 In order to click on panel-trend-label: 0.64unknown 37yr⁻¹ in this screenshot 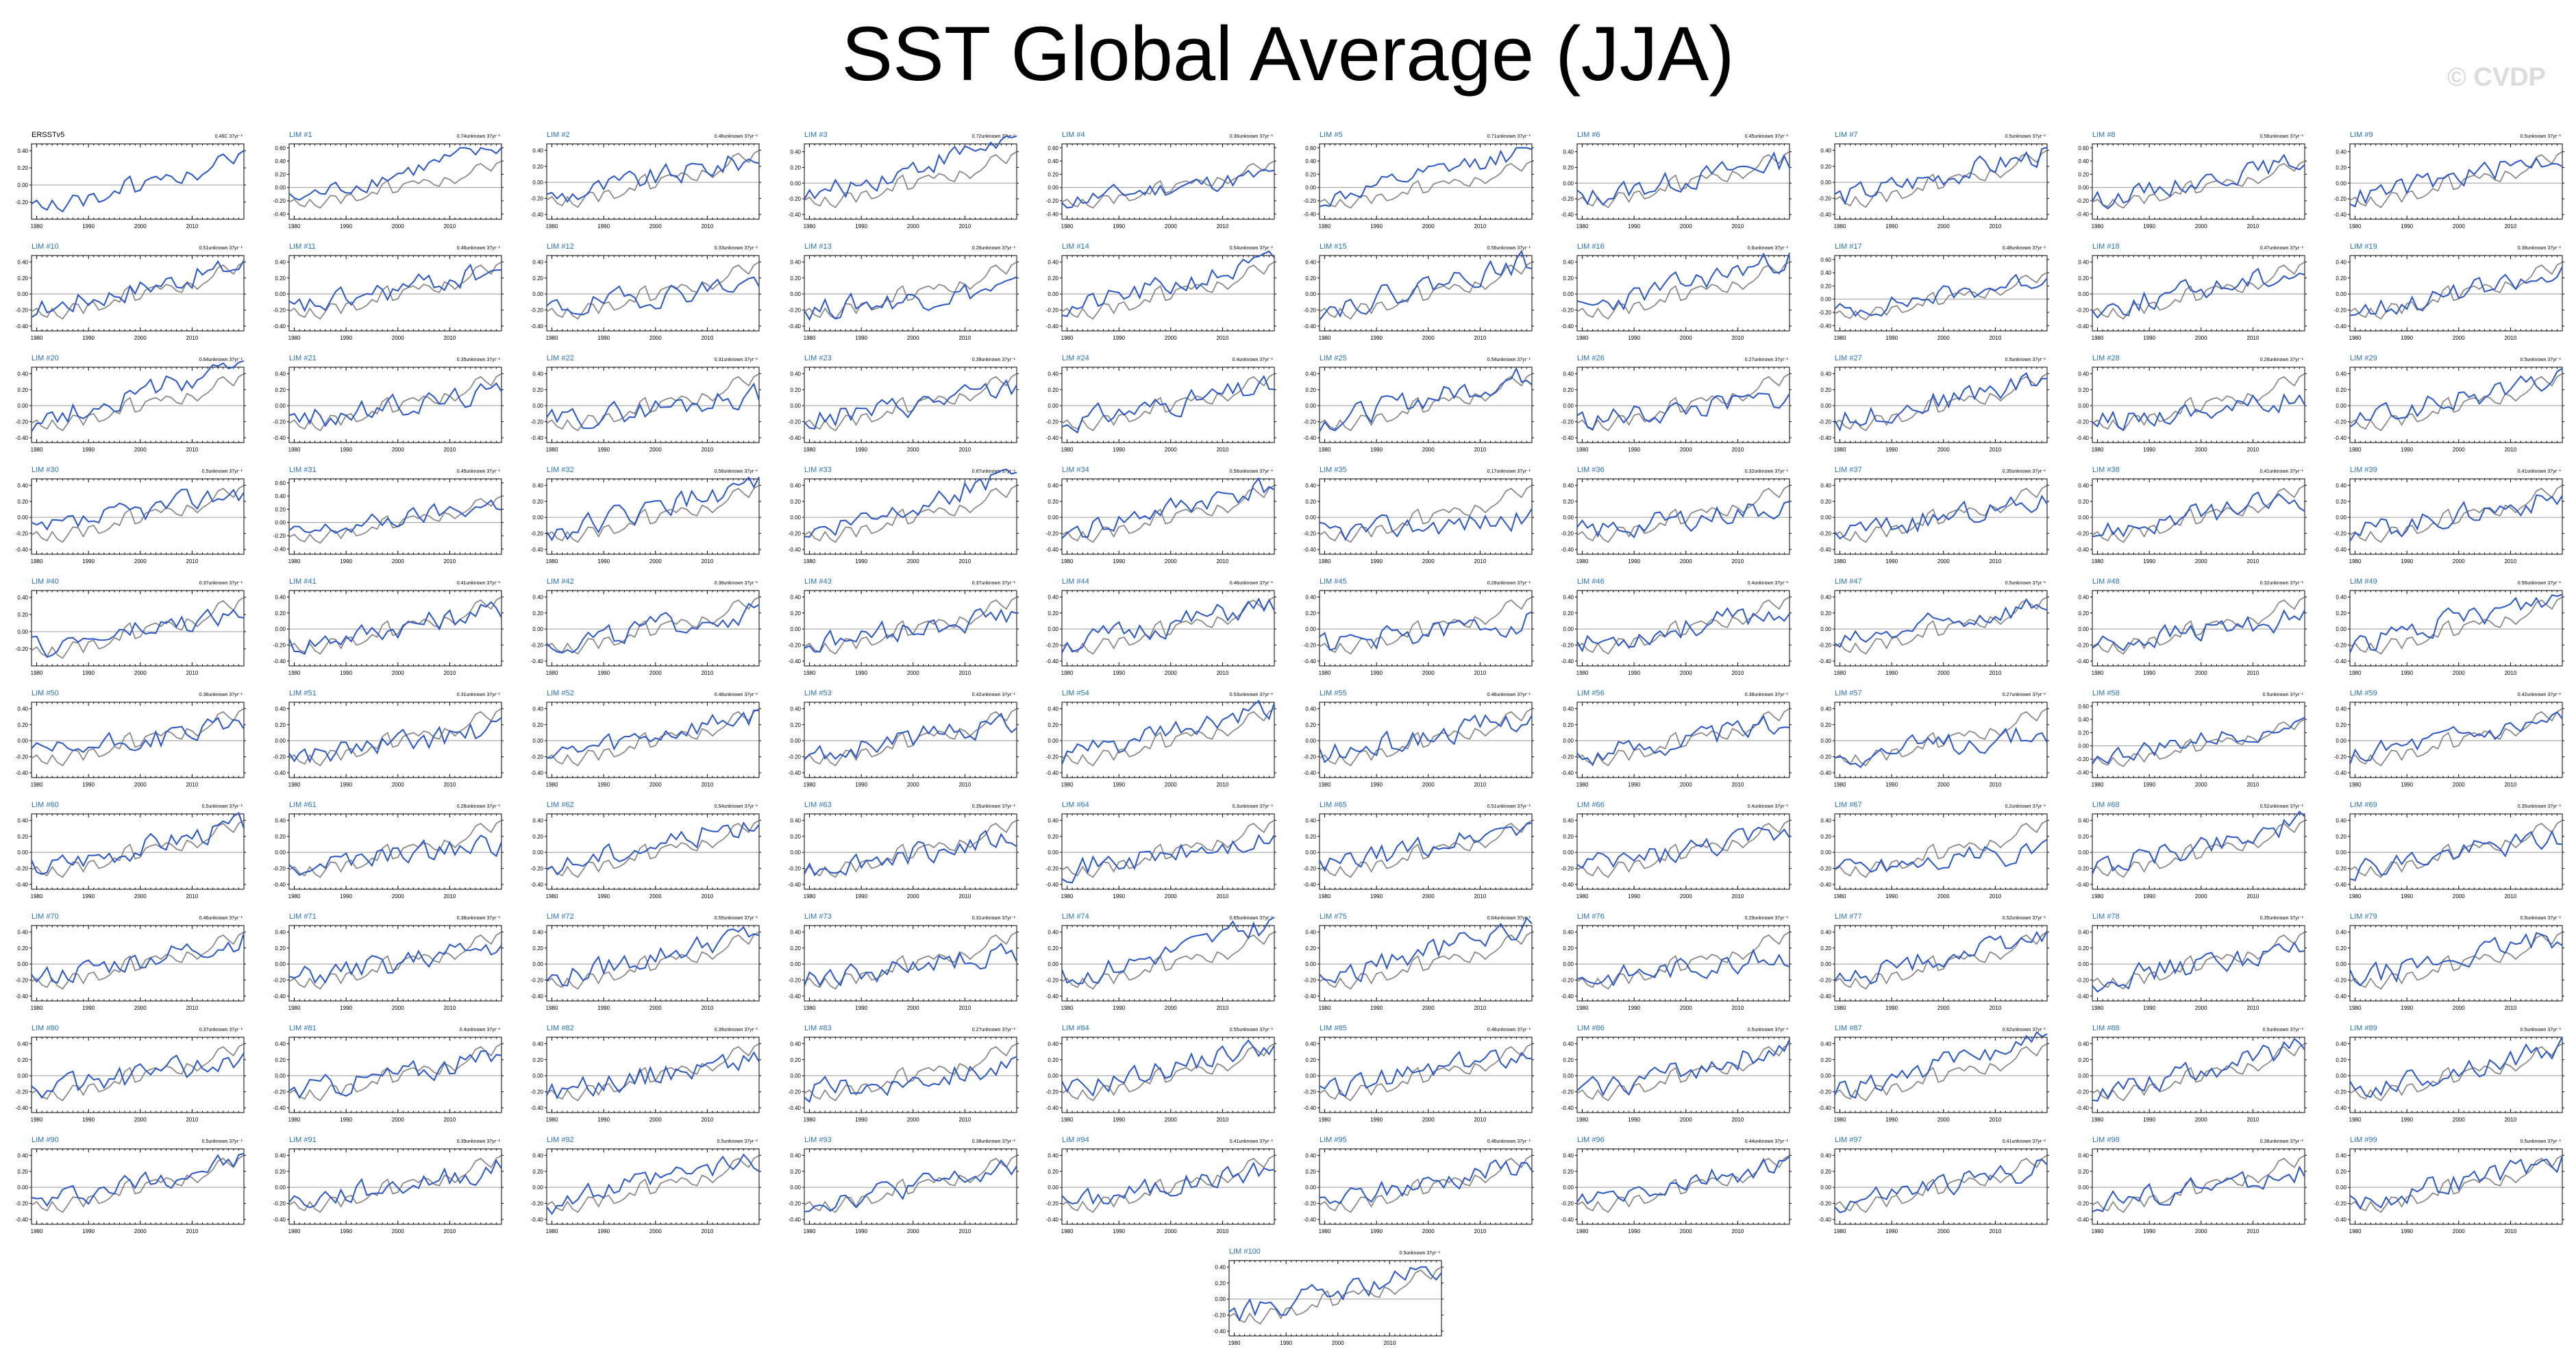, I will do `click(221, 360)`.